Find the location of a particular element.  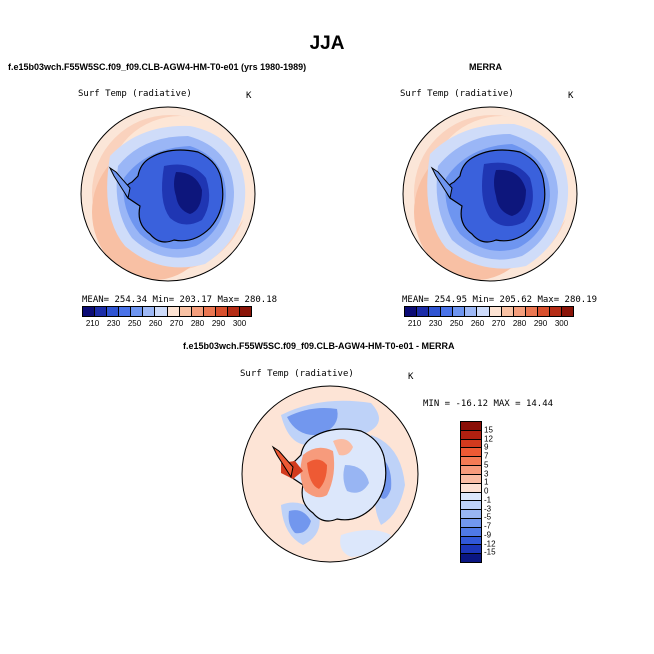

colorbar-tick-label: 230 is located at coordinates (435, 323).